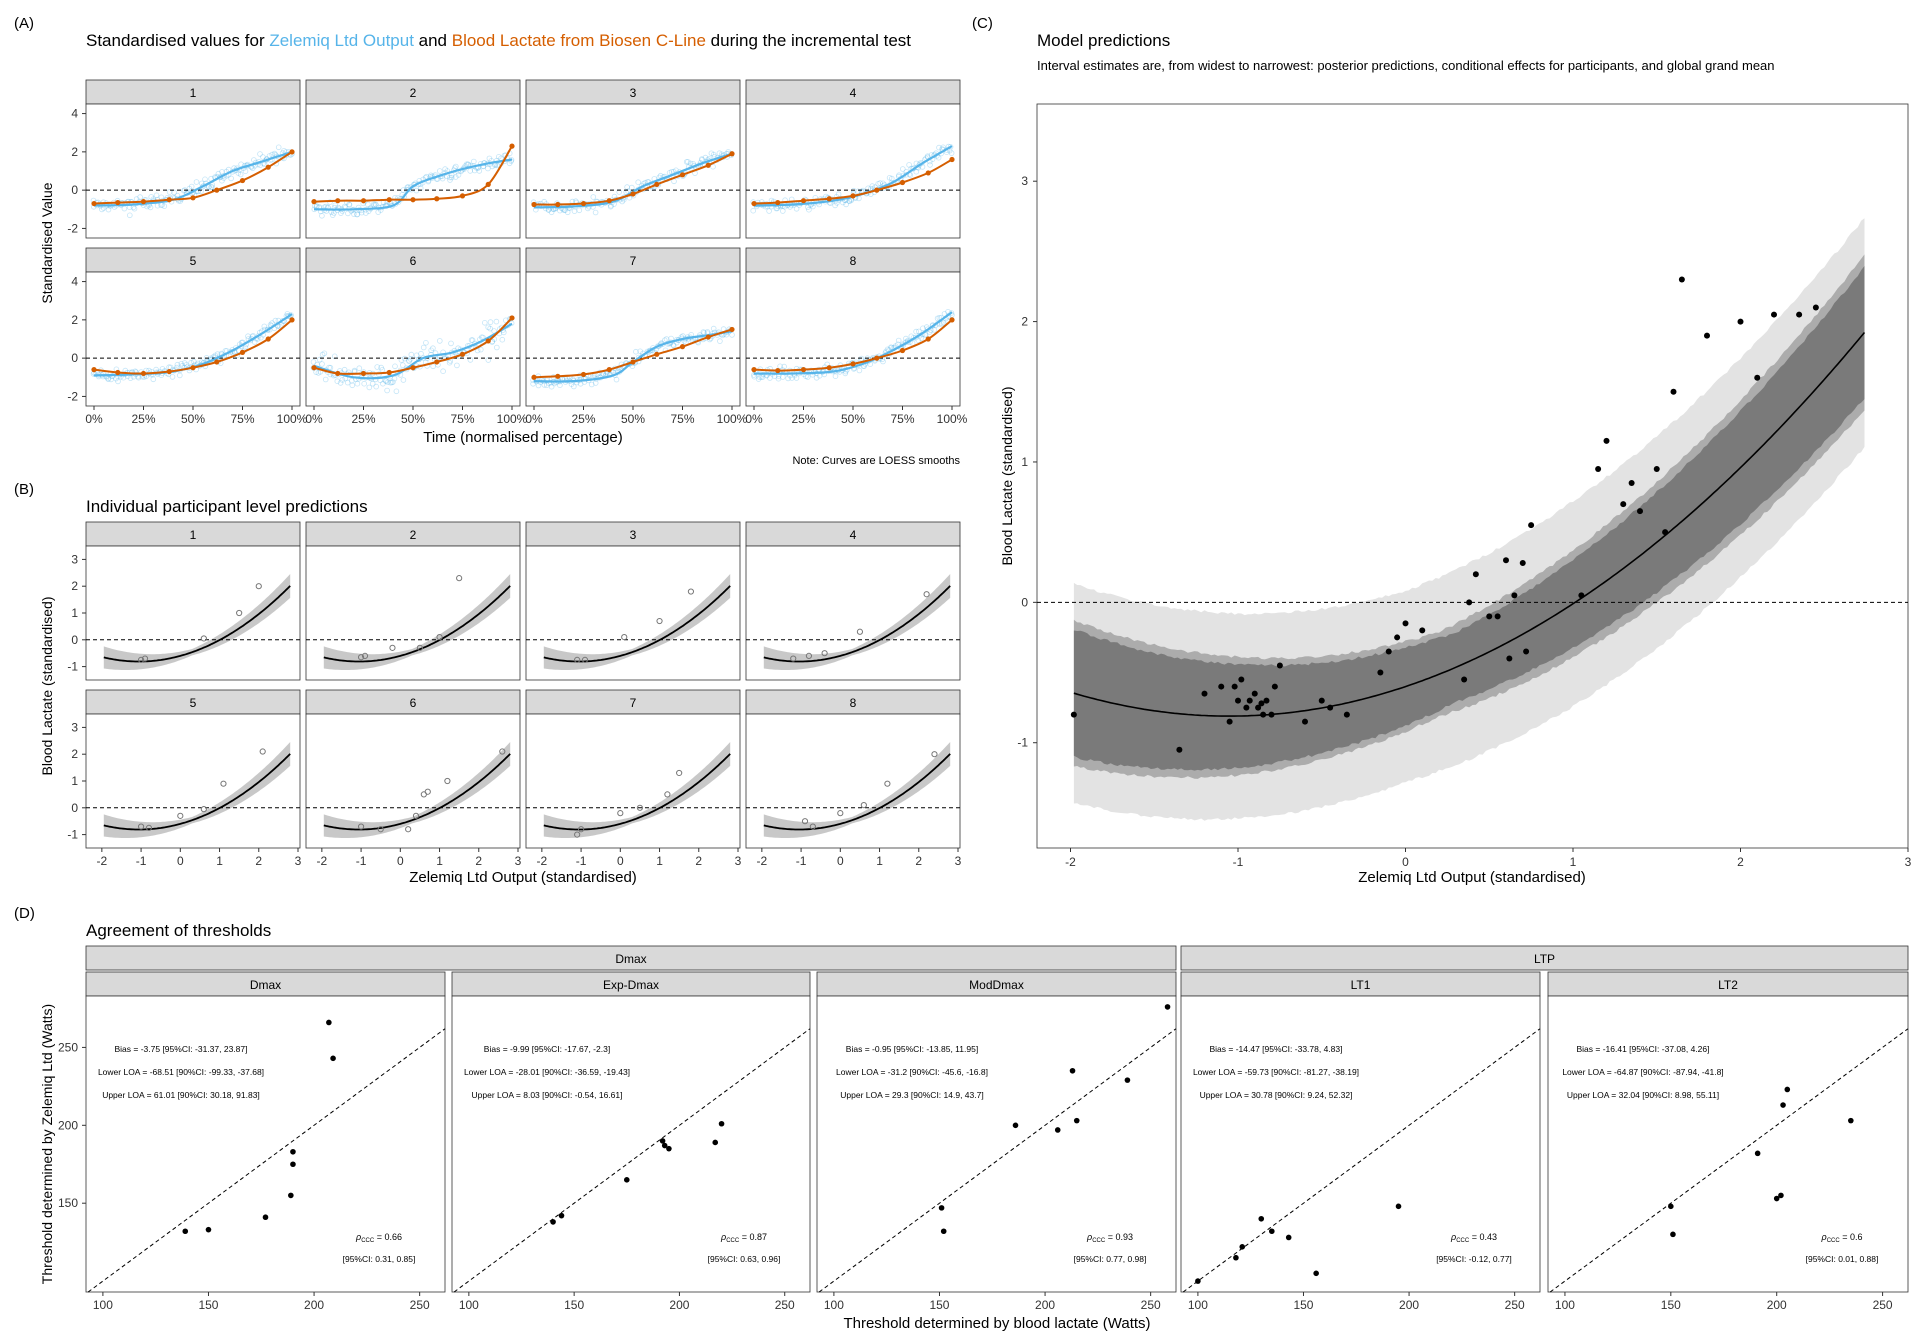 The width and height of the screenshot is (1920, 1344). I want to click on y-axis-title: Standardised Value, so click(47, 242).